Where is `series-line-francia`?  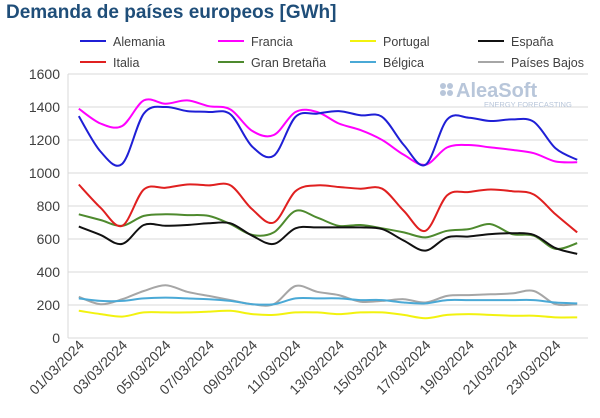 series-line-francia is located at coordinates (328, 132).